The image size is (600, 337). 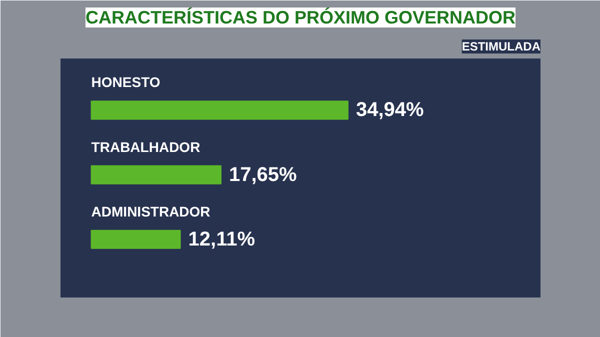 What do you see at coordinates (222, 239) in the screenshot?
I see `data-label: 12,11%` at bounding box center [222, 239].